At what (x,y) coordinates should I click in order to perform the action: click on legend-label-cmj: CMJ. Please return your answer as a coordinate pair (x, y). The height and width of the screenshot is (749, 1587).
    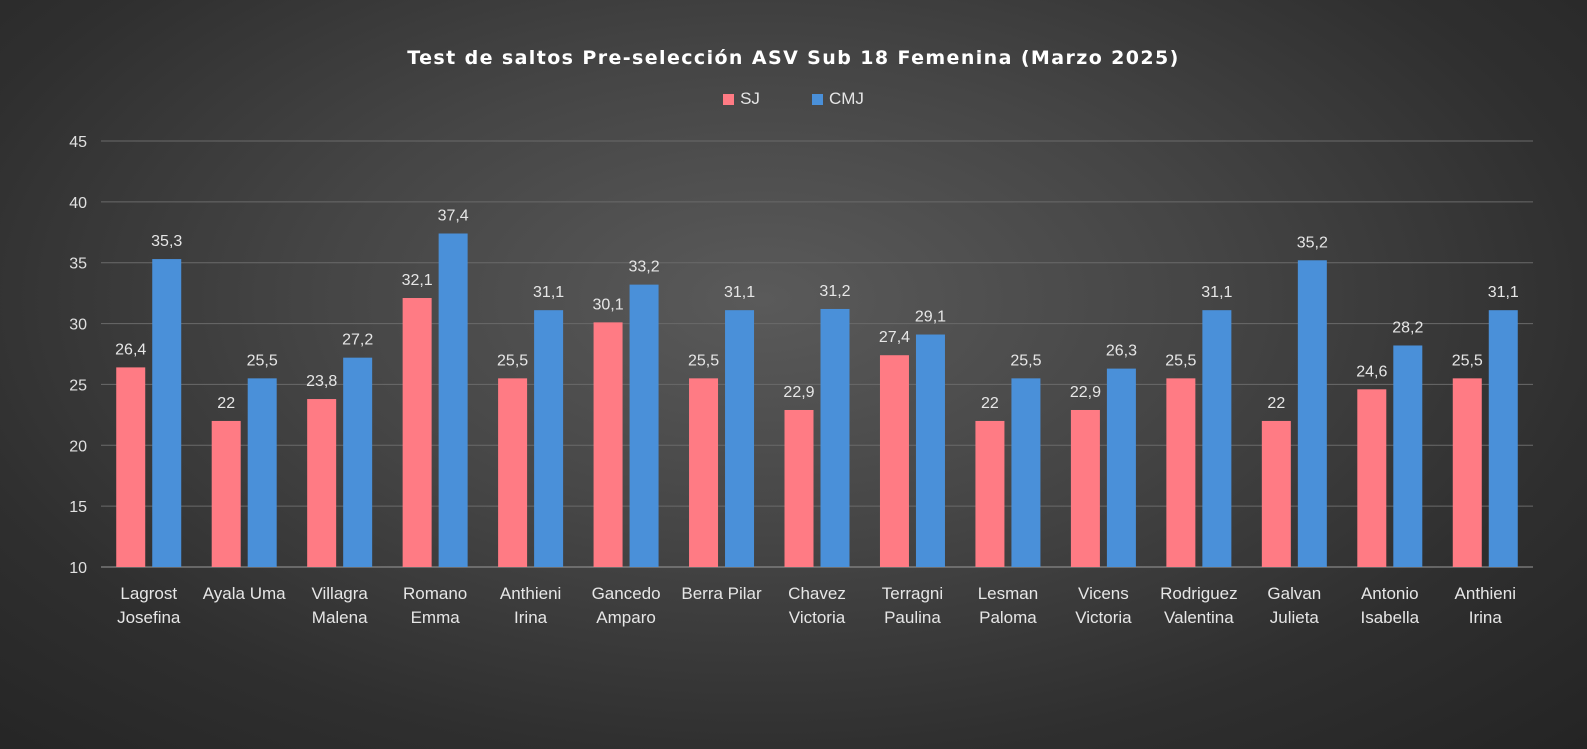
    Looking at the image, I should click on (846, 98).